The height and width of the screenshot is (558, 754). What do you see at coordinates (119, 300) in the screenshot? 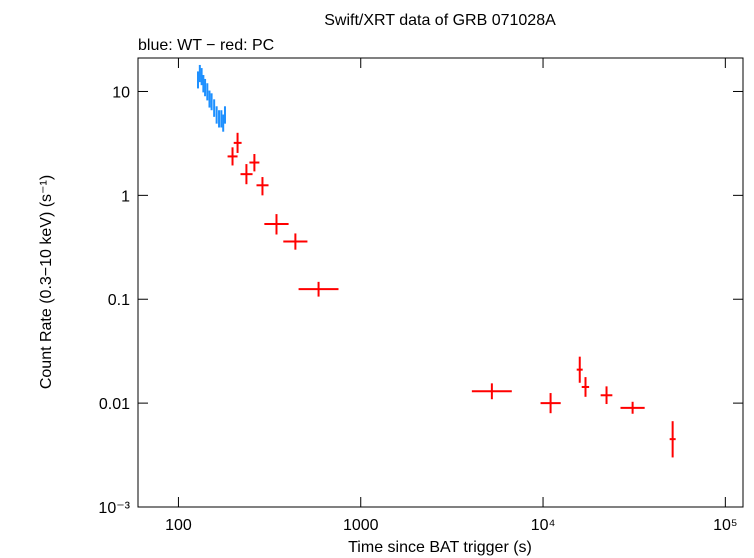
I see `y-tick-label: 0.1` at bounding box center [119, 300].